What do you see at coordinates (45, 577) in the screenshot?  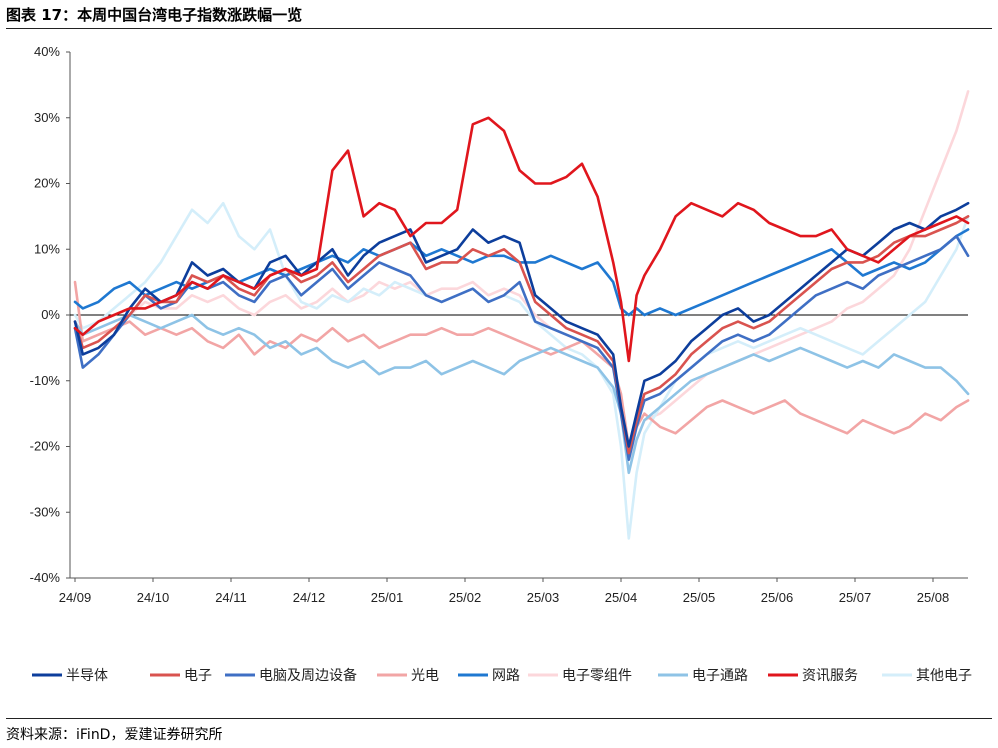 I see `y-tick-label: -40%` at bounding box center [45, 577].